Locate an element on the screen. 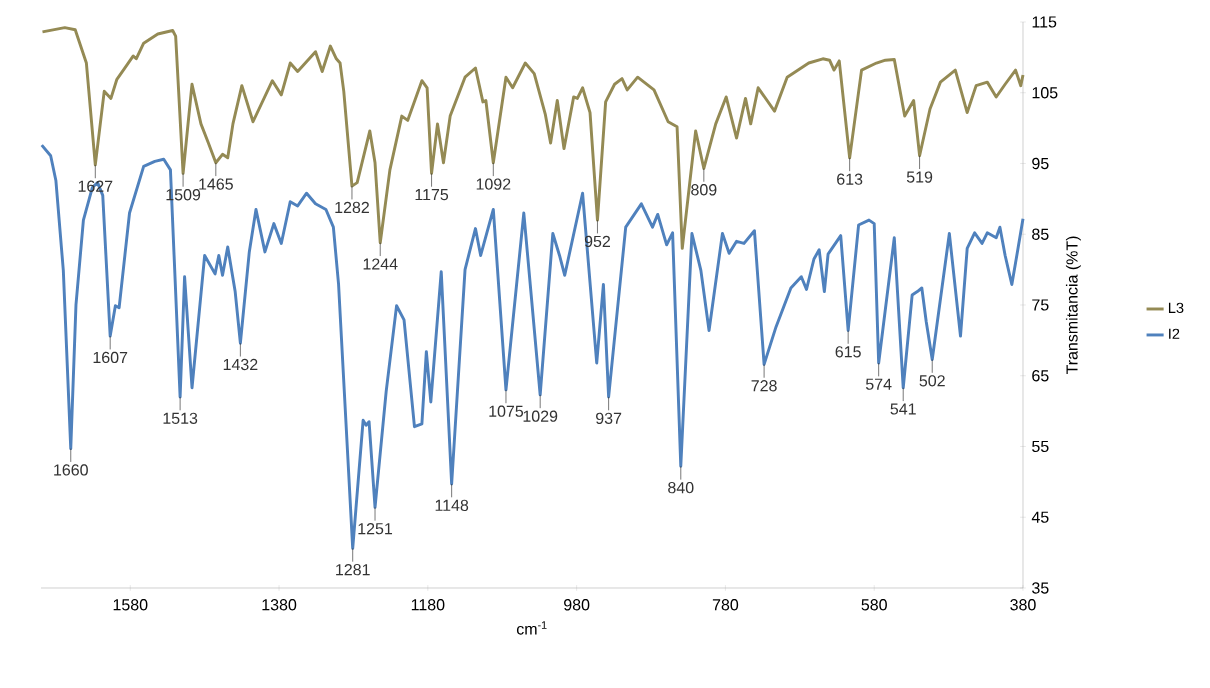 This screenshot has width=1210, height=688. y-tick-label: 115 is located at coordinates (1044, 22).